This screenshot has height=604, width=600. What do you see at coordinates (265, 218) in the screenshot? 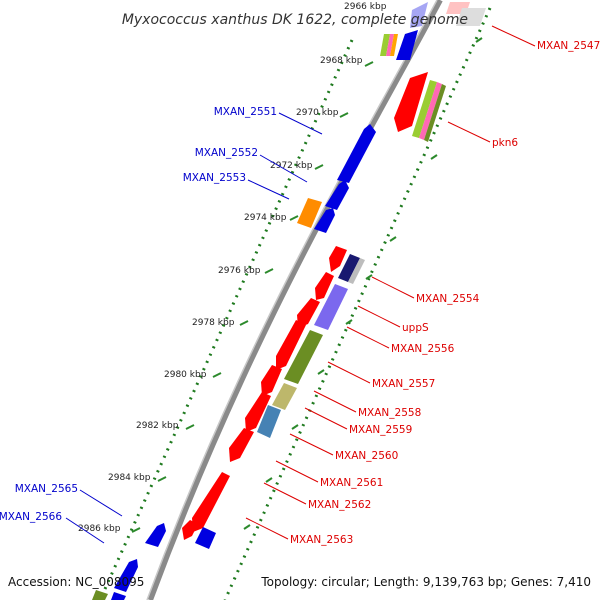
I see `tick-label: 2974 kbp` at bounding box center [265, 218].